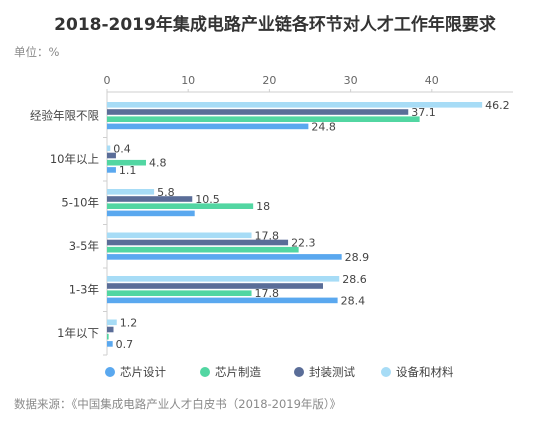  I want to click on category-label-layer: 经验年限不限 10年以上 5-10年 3-5年 1-3年 1年以下, so click(64, 225).